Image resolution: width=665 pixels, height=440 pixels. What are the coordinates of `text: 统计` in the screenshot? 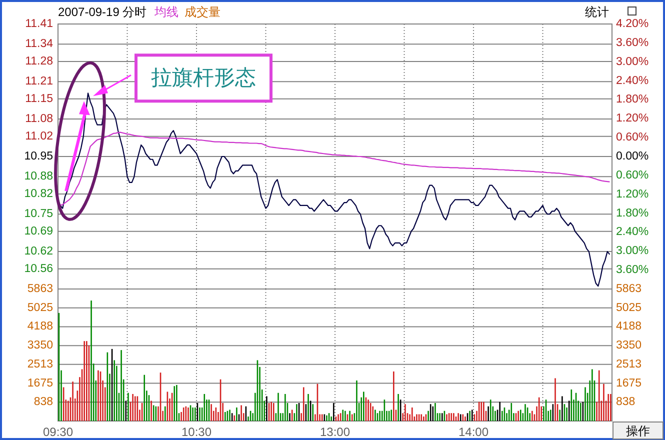 It's located at (597, 12).